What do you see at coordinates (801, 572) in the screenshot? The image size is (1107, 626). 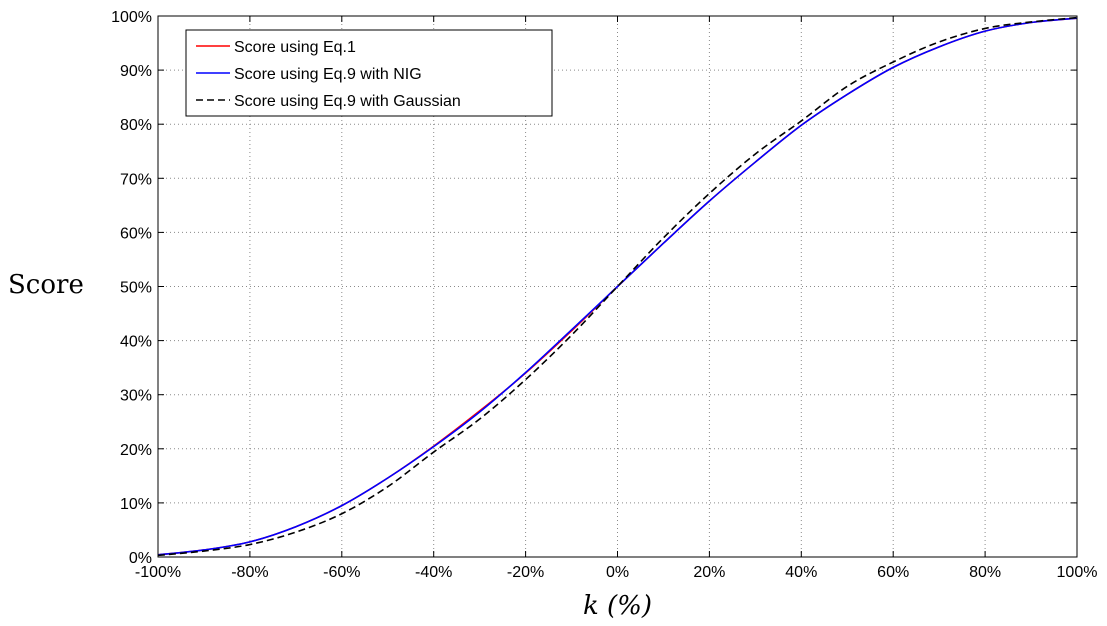 I see `x-tick-label: 40%` at bounding box center [801, 572].